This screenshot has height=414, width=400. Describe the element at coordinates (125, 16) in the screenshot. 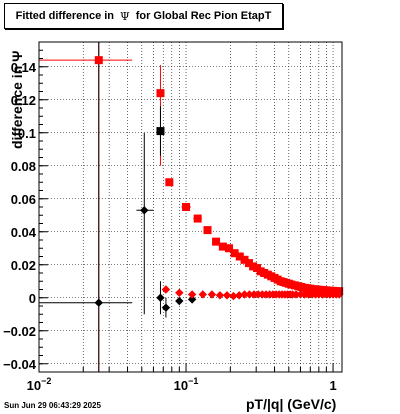

I see `psi-symbol: Ψ` at that location.